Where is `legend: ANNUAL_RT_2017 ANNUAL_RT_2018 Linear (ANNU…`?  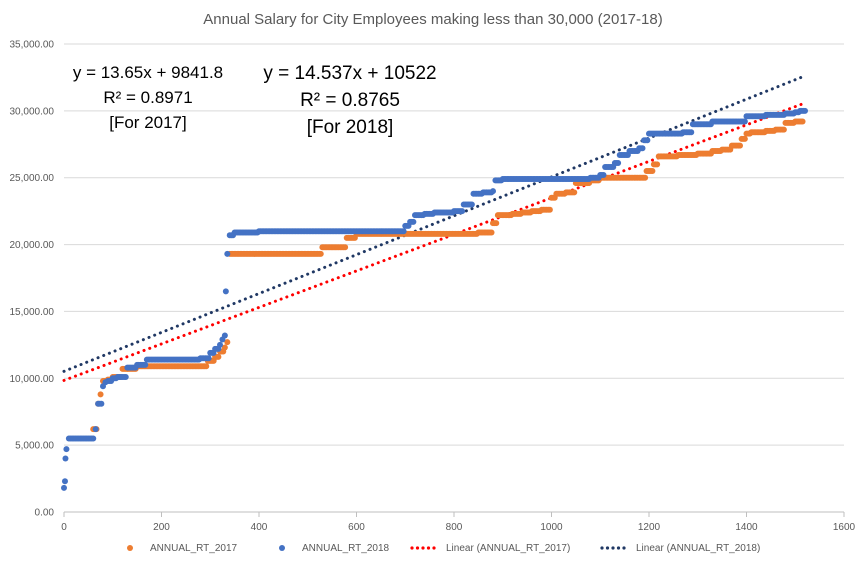
legend: ANNUAL_RT_2017 ANNUAL_RT_2018 Linear (ANNU… is located at coordinates (443, 548).